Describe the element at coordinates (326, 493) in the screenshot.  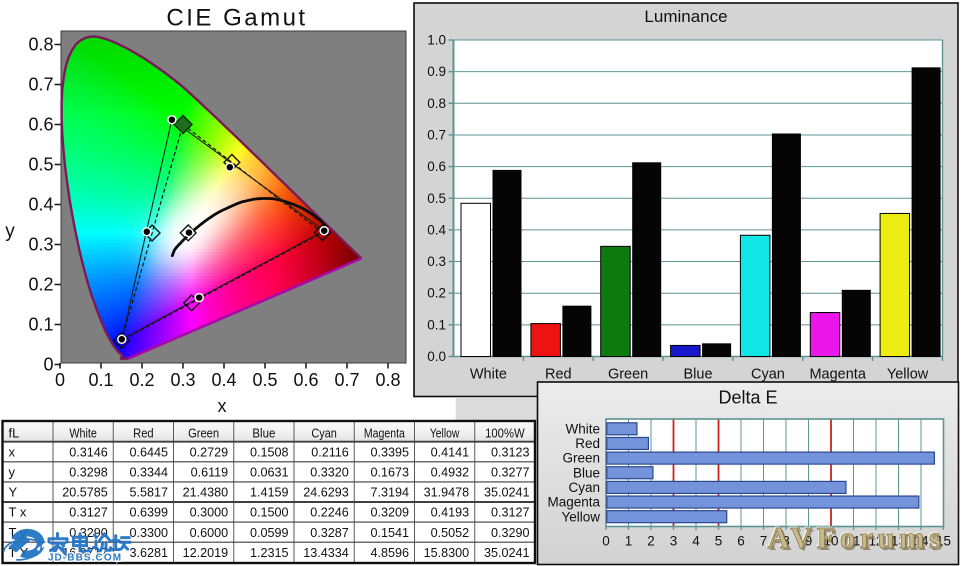
I see `svg-text: 24.6293` at that location.